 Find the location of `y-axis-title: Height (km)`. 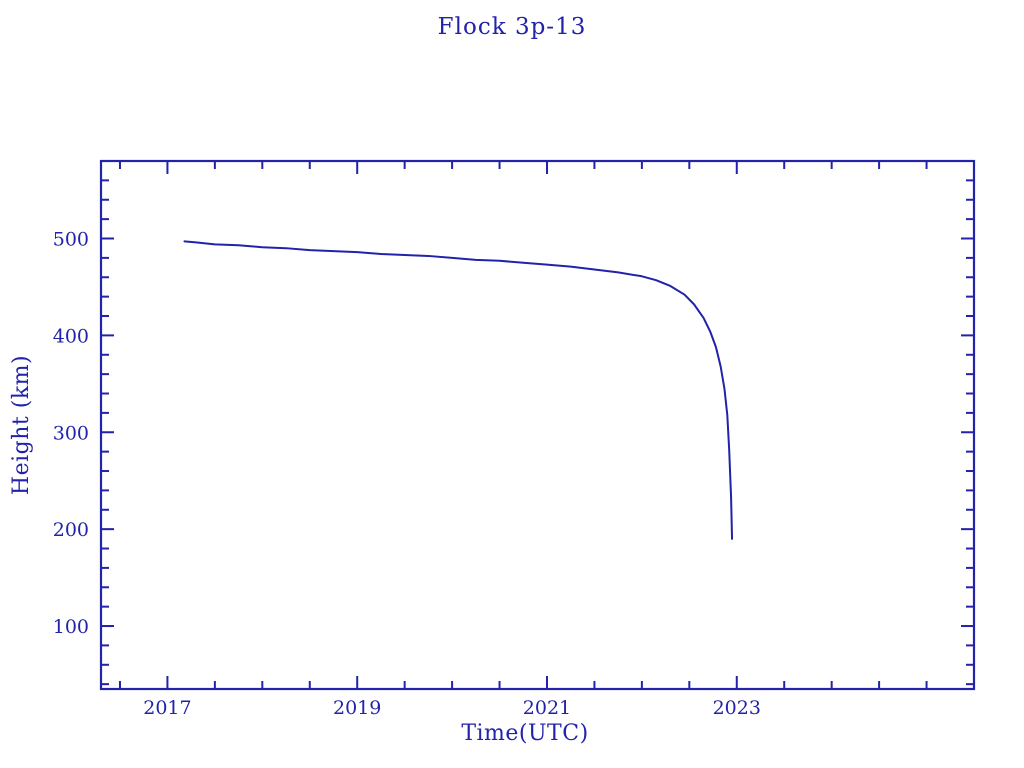

y-axis-title: Height (km) is located at coordinates (21, 425).